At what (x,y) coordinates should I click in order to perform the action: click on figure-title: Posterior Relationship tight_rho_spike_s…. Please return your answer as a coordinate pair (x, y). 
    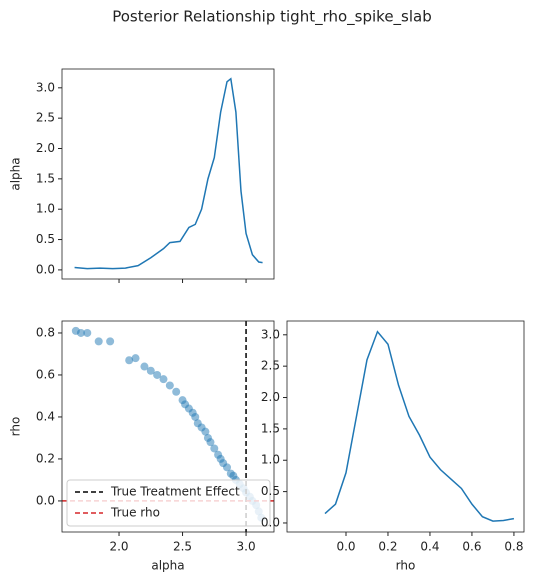
    Looking at the image, I should click on (272, 17).